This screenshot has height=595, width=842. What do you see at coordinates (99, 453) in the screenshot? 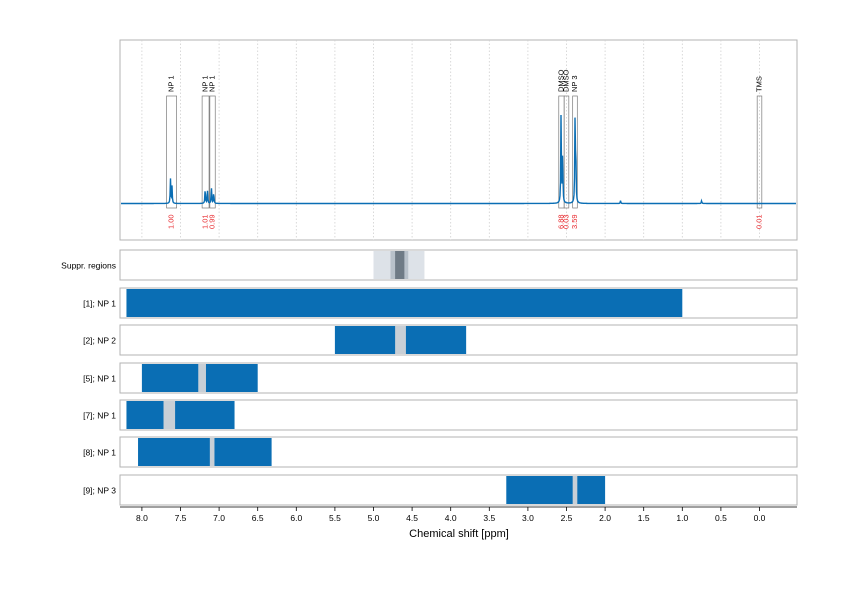
I see `lane-label: [8]; NP 1` at bounding box center [99, 453].